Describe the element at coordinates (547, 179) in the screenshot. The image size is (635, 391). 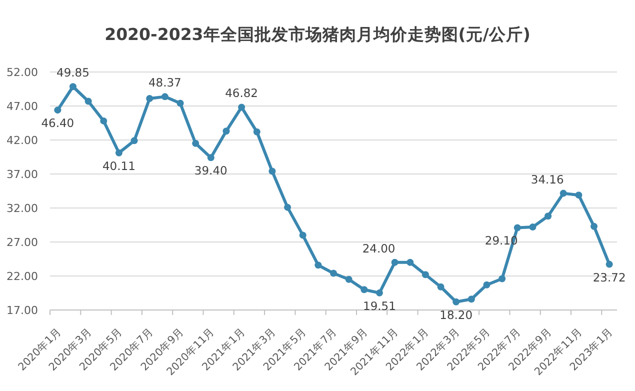
I see `data-label: 34.16` at that location.